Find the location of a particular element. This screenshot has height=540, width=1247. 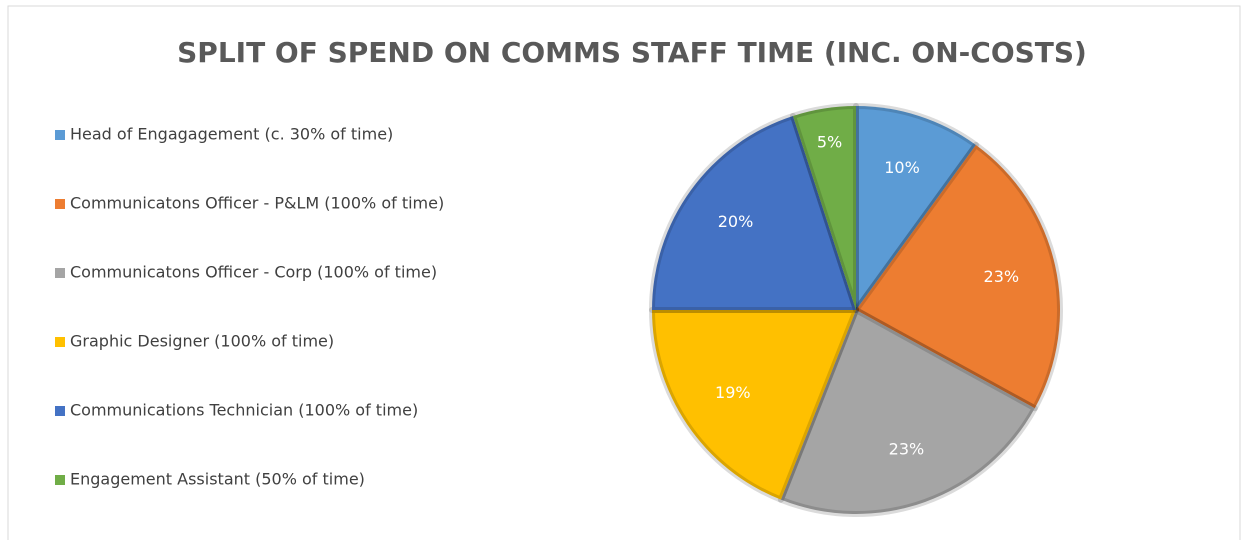

data-label: 10% is located at coordinates (902, 167).